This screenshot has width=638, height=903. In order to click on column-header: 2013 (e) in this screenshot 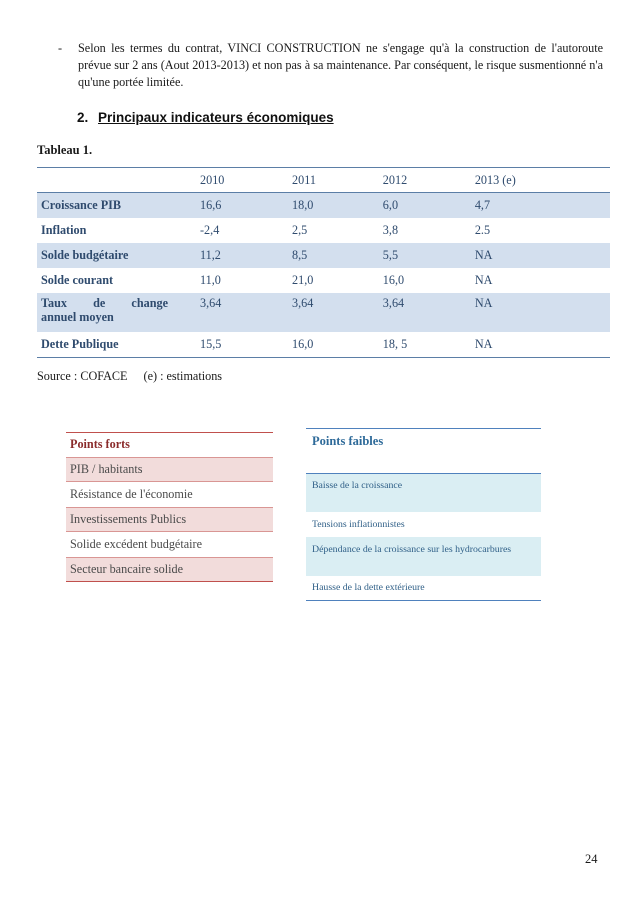, I will do `click(540, 180)`.